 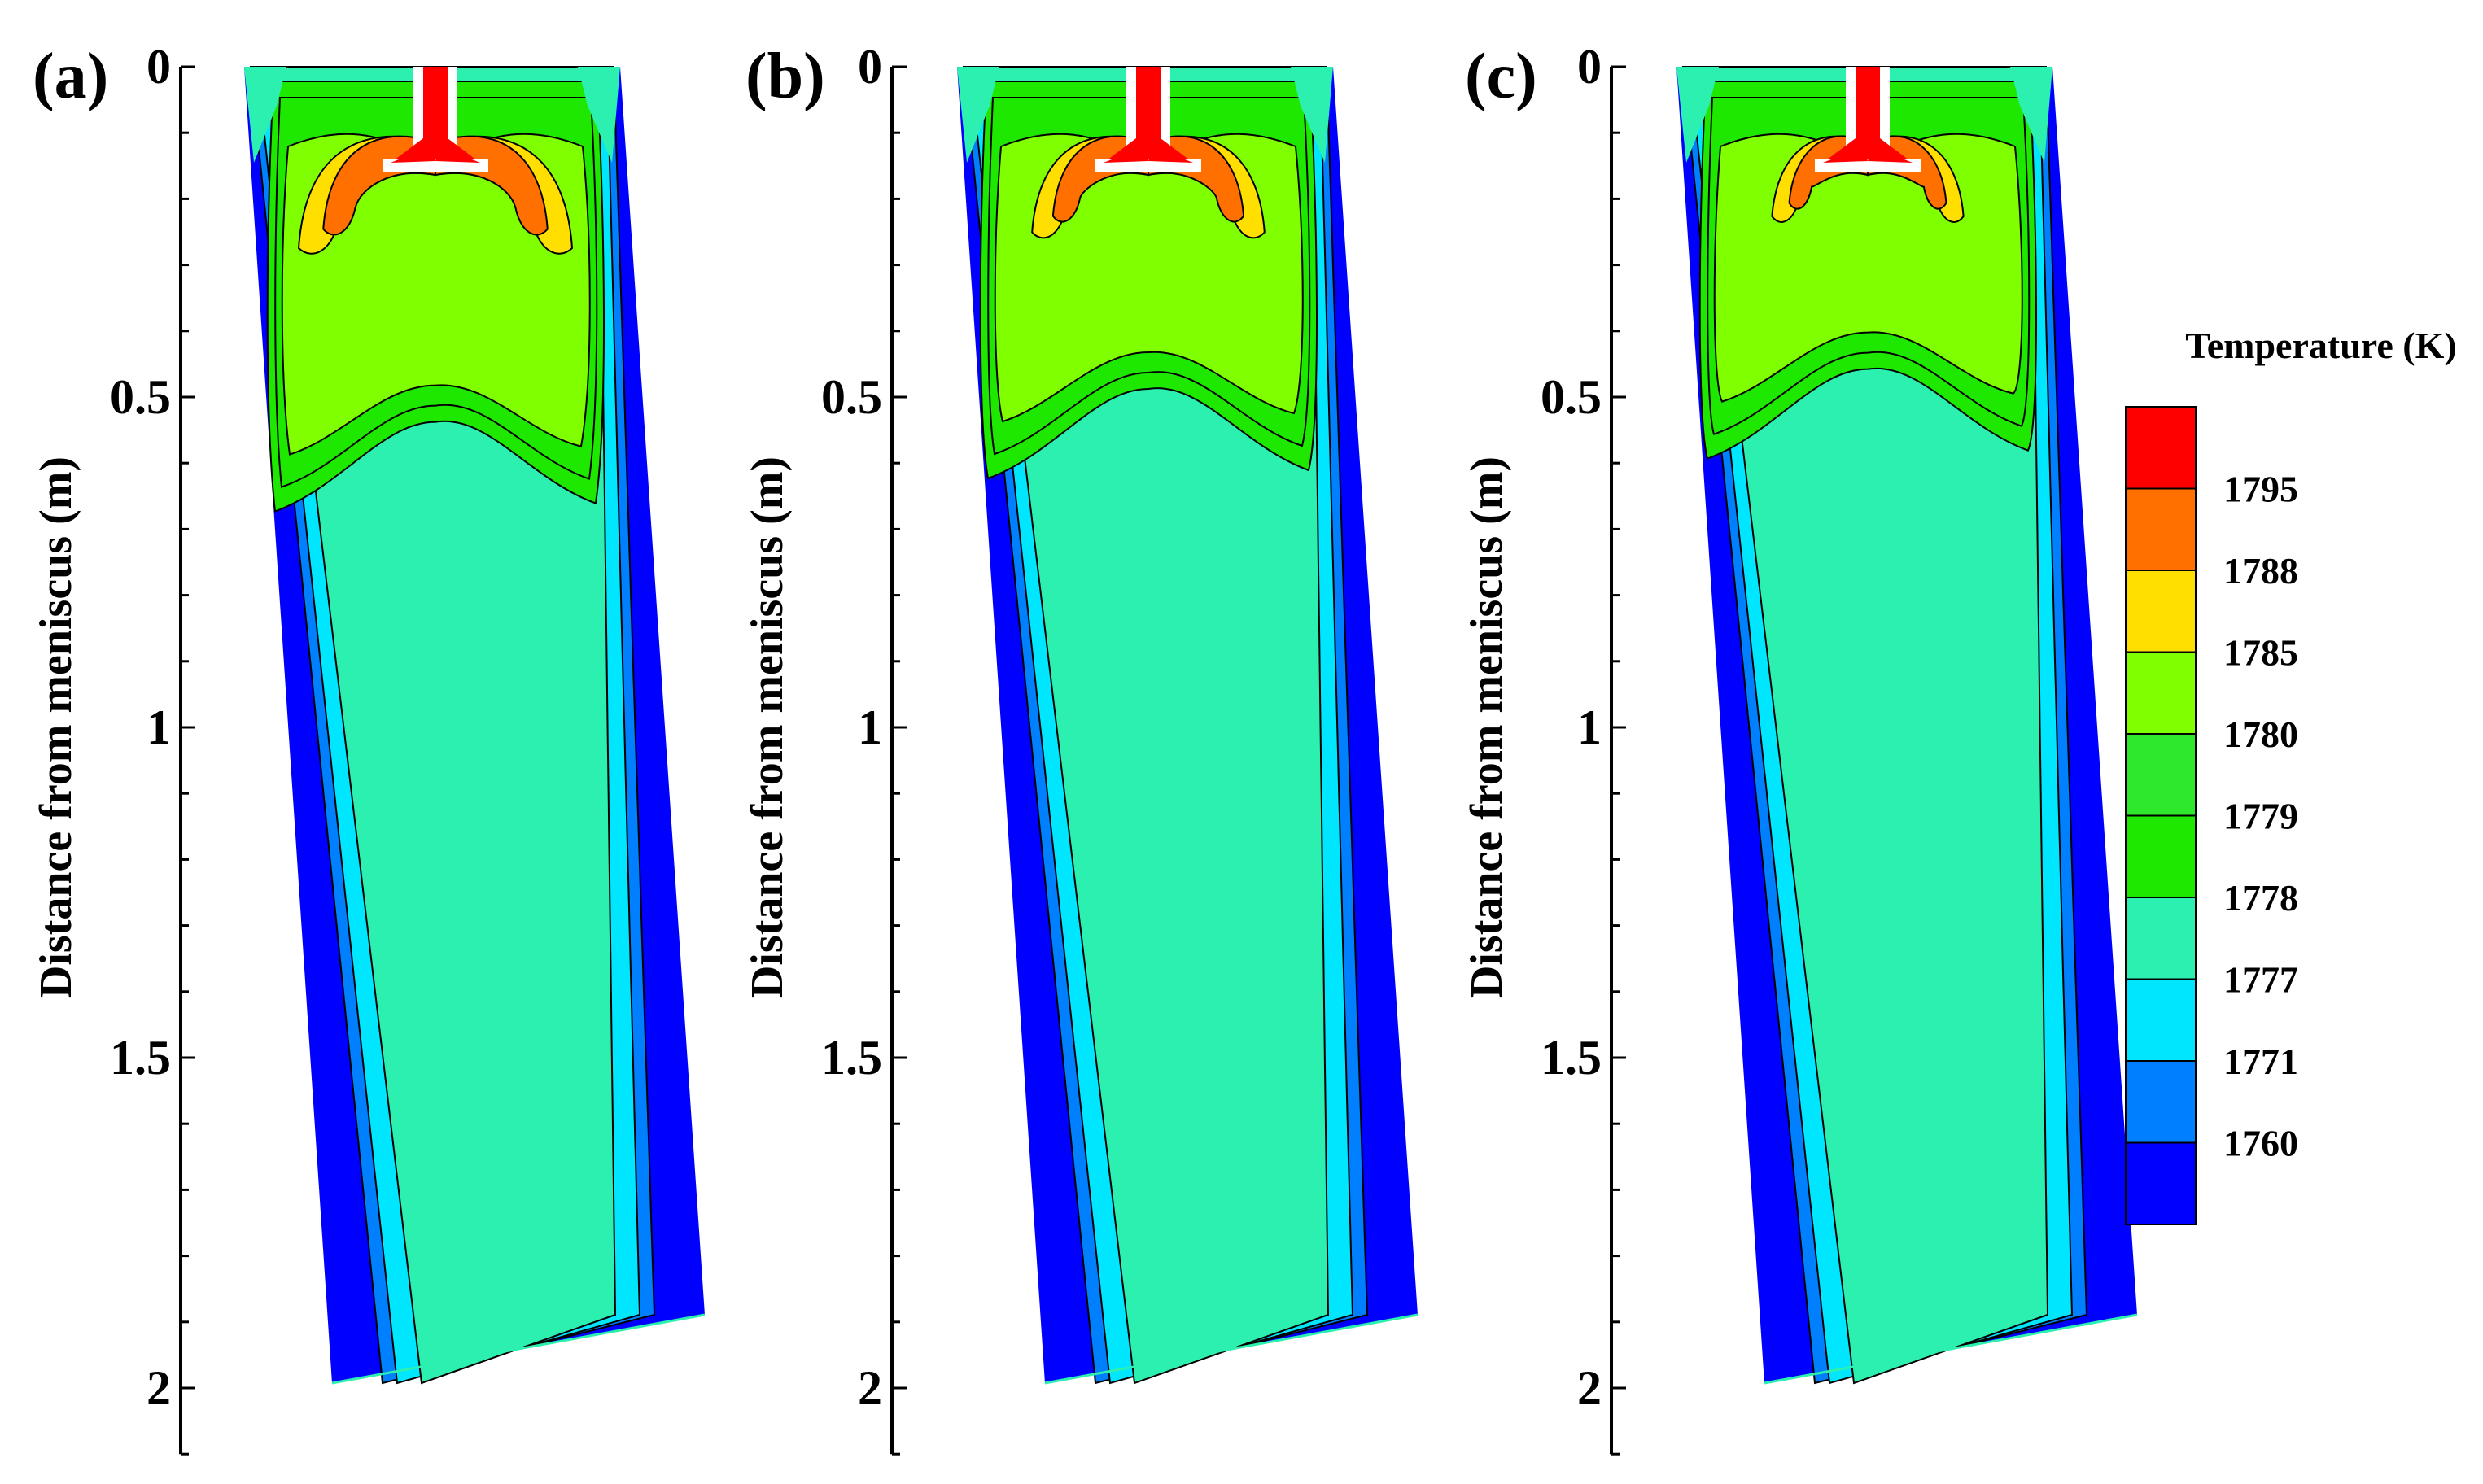 What do you see at coordinates (2260, 980) in the screenshot?
I see `legend-label: 1777` at bounding box center [2260, 980].